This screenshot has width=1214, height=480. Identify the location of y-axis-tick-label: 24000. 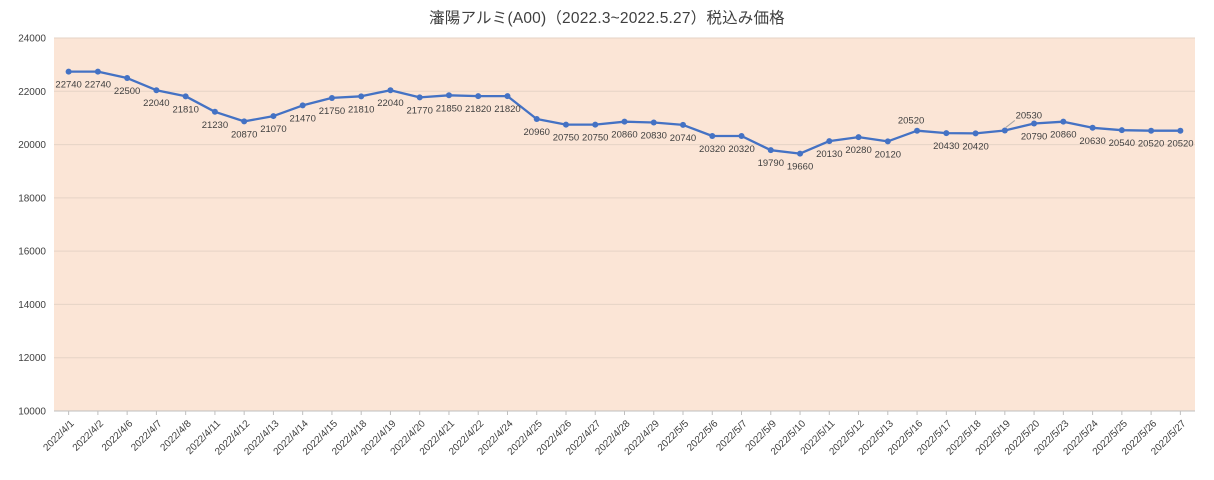
(32, 39).